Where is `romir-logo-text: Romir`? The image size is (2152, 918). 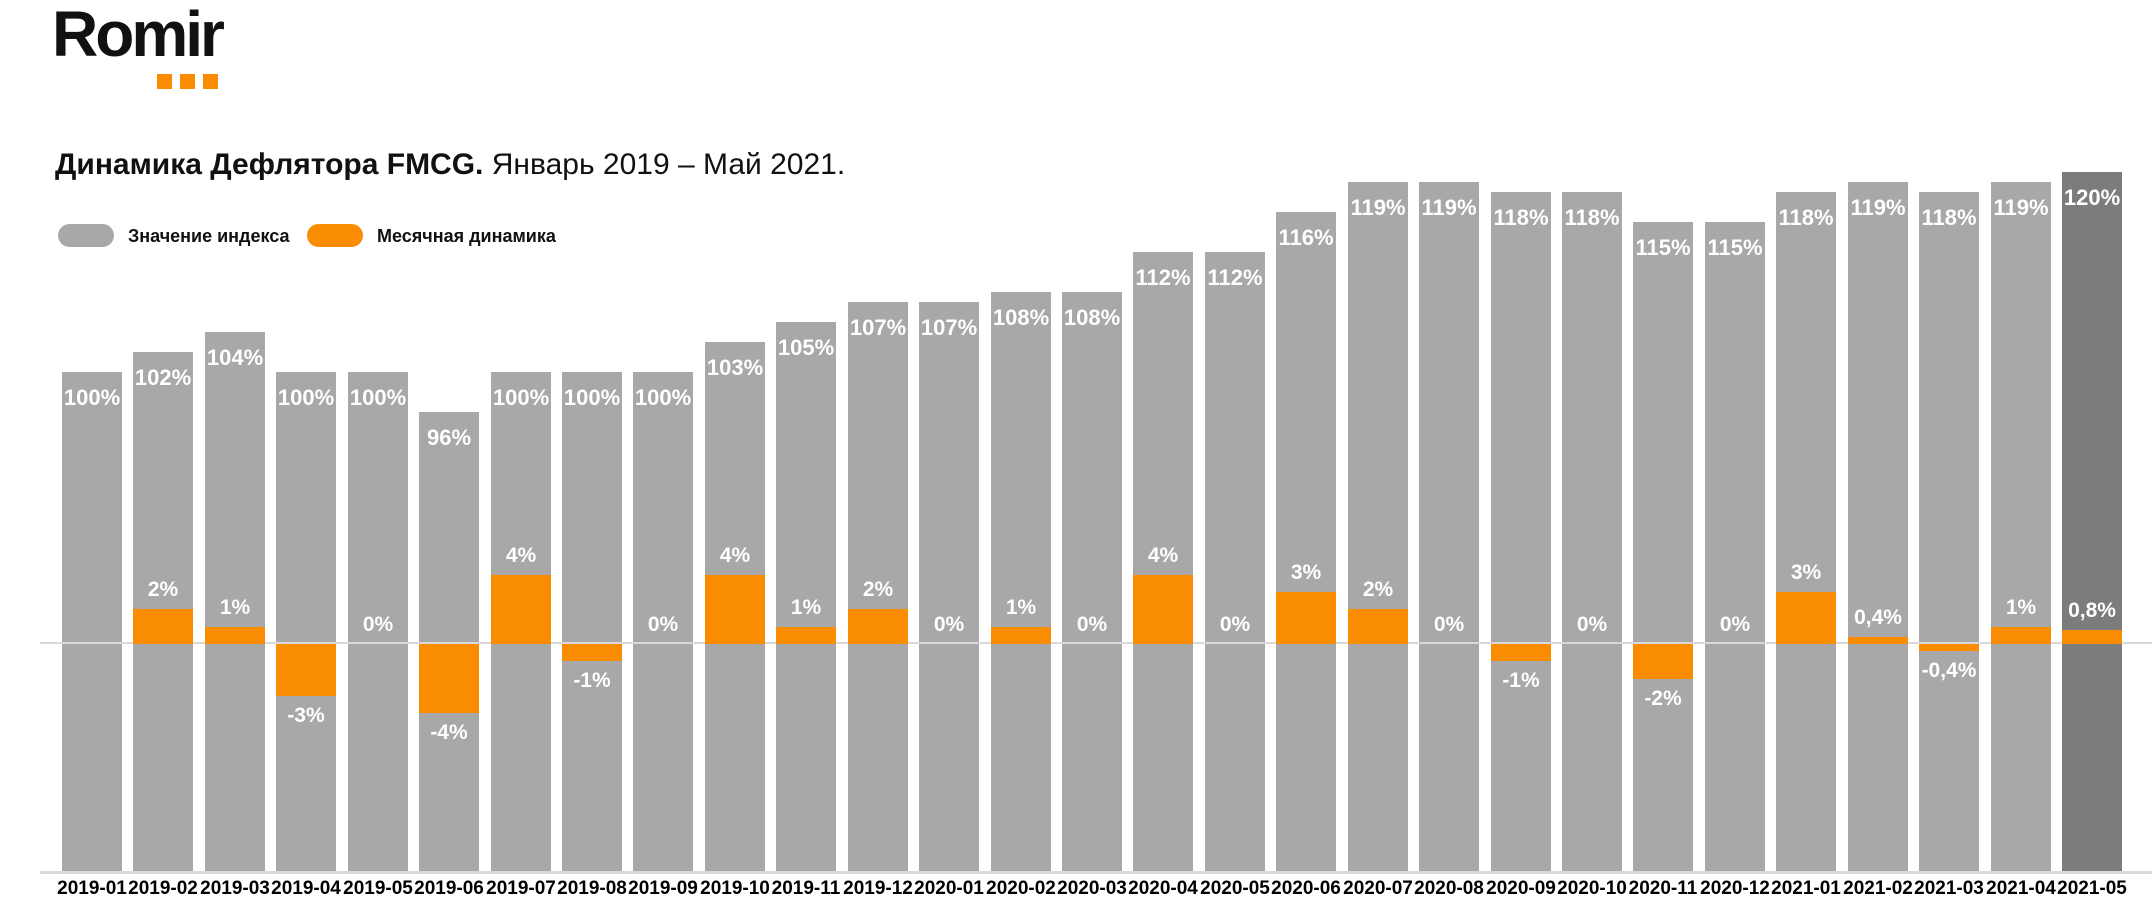 romir-logo-text: Romir is located at coordinates (138, 35).